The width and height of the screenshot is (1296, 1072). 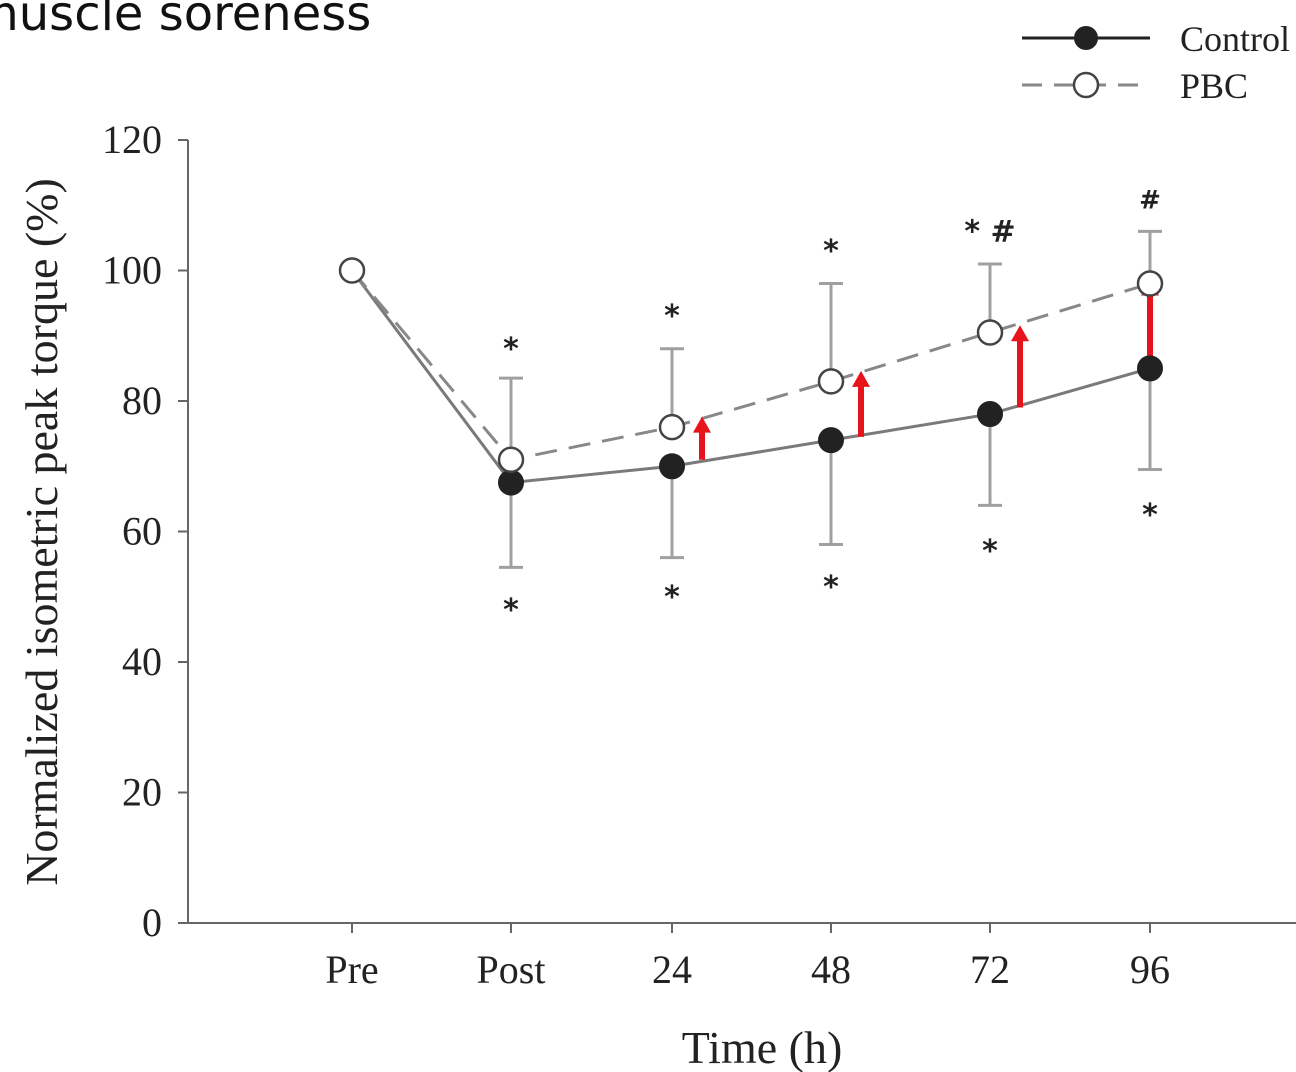 I want to click on x-tick-label: 24, so click(x=672, y=969).